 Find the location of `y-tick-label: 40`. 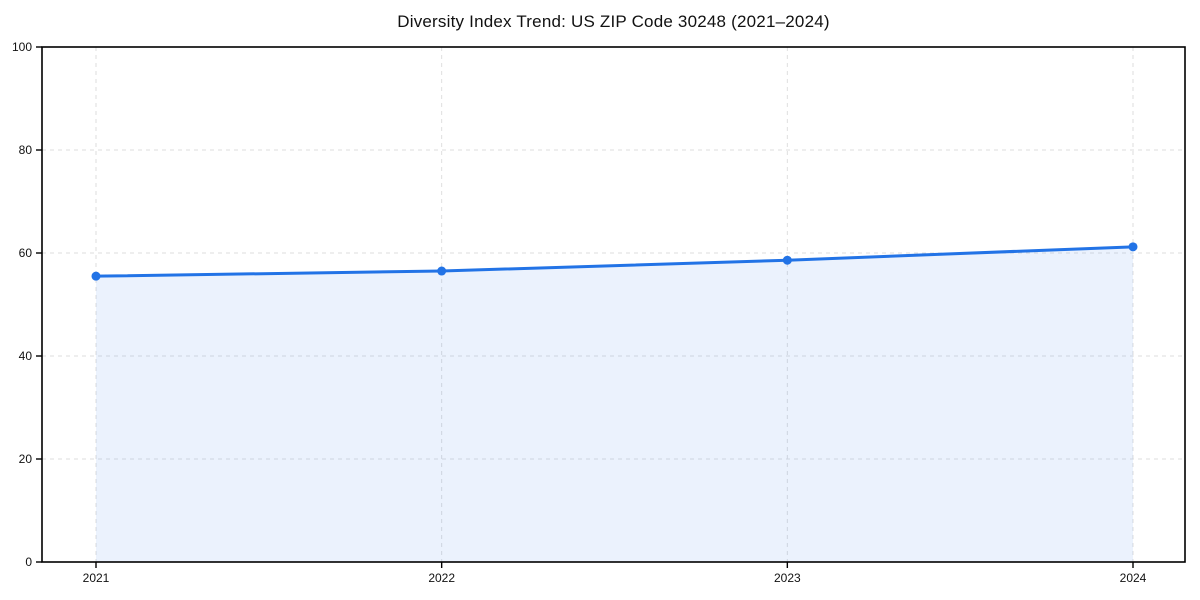

y-tick-label: 40 is located at coordinates (26, 356).